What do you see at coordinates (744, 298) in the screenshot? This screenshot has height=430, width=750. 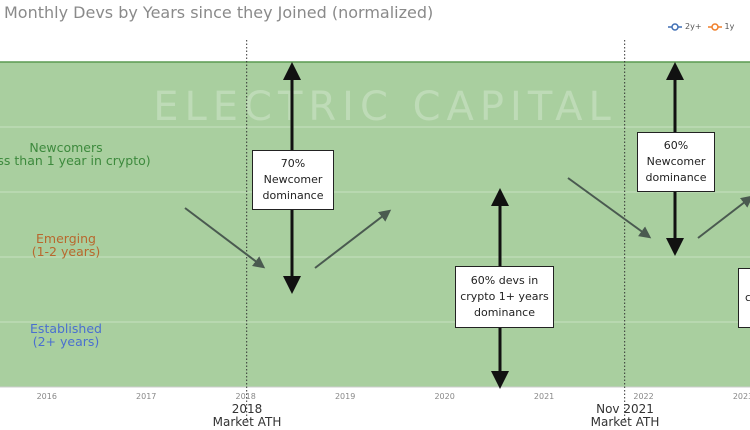 I see `annotation-cut-off: c` at bounding box center [744, 298].